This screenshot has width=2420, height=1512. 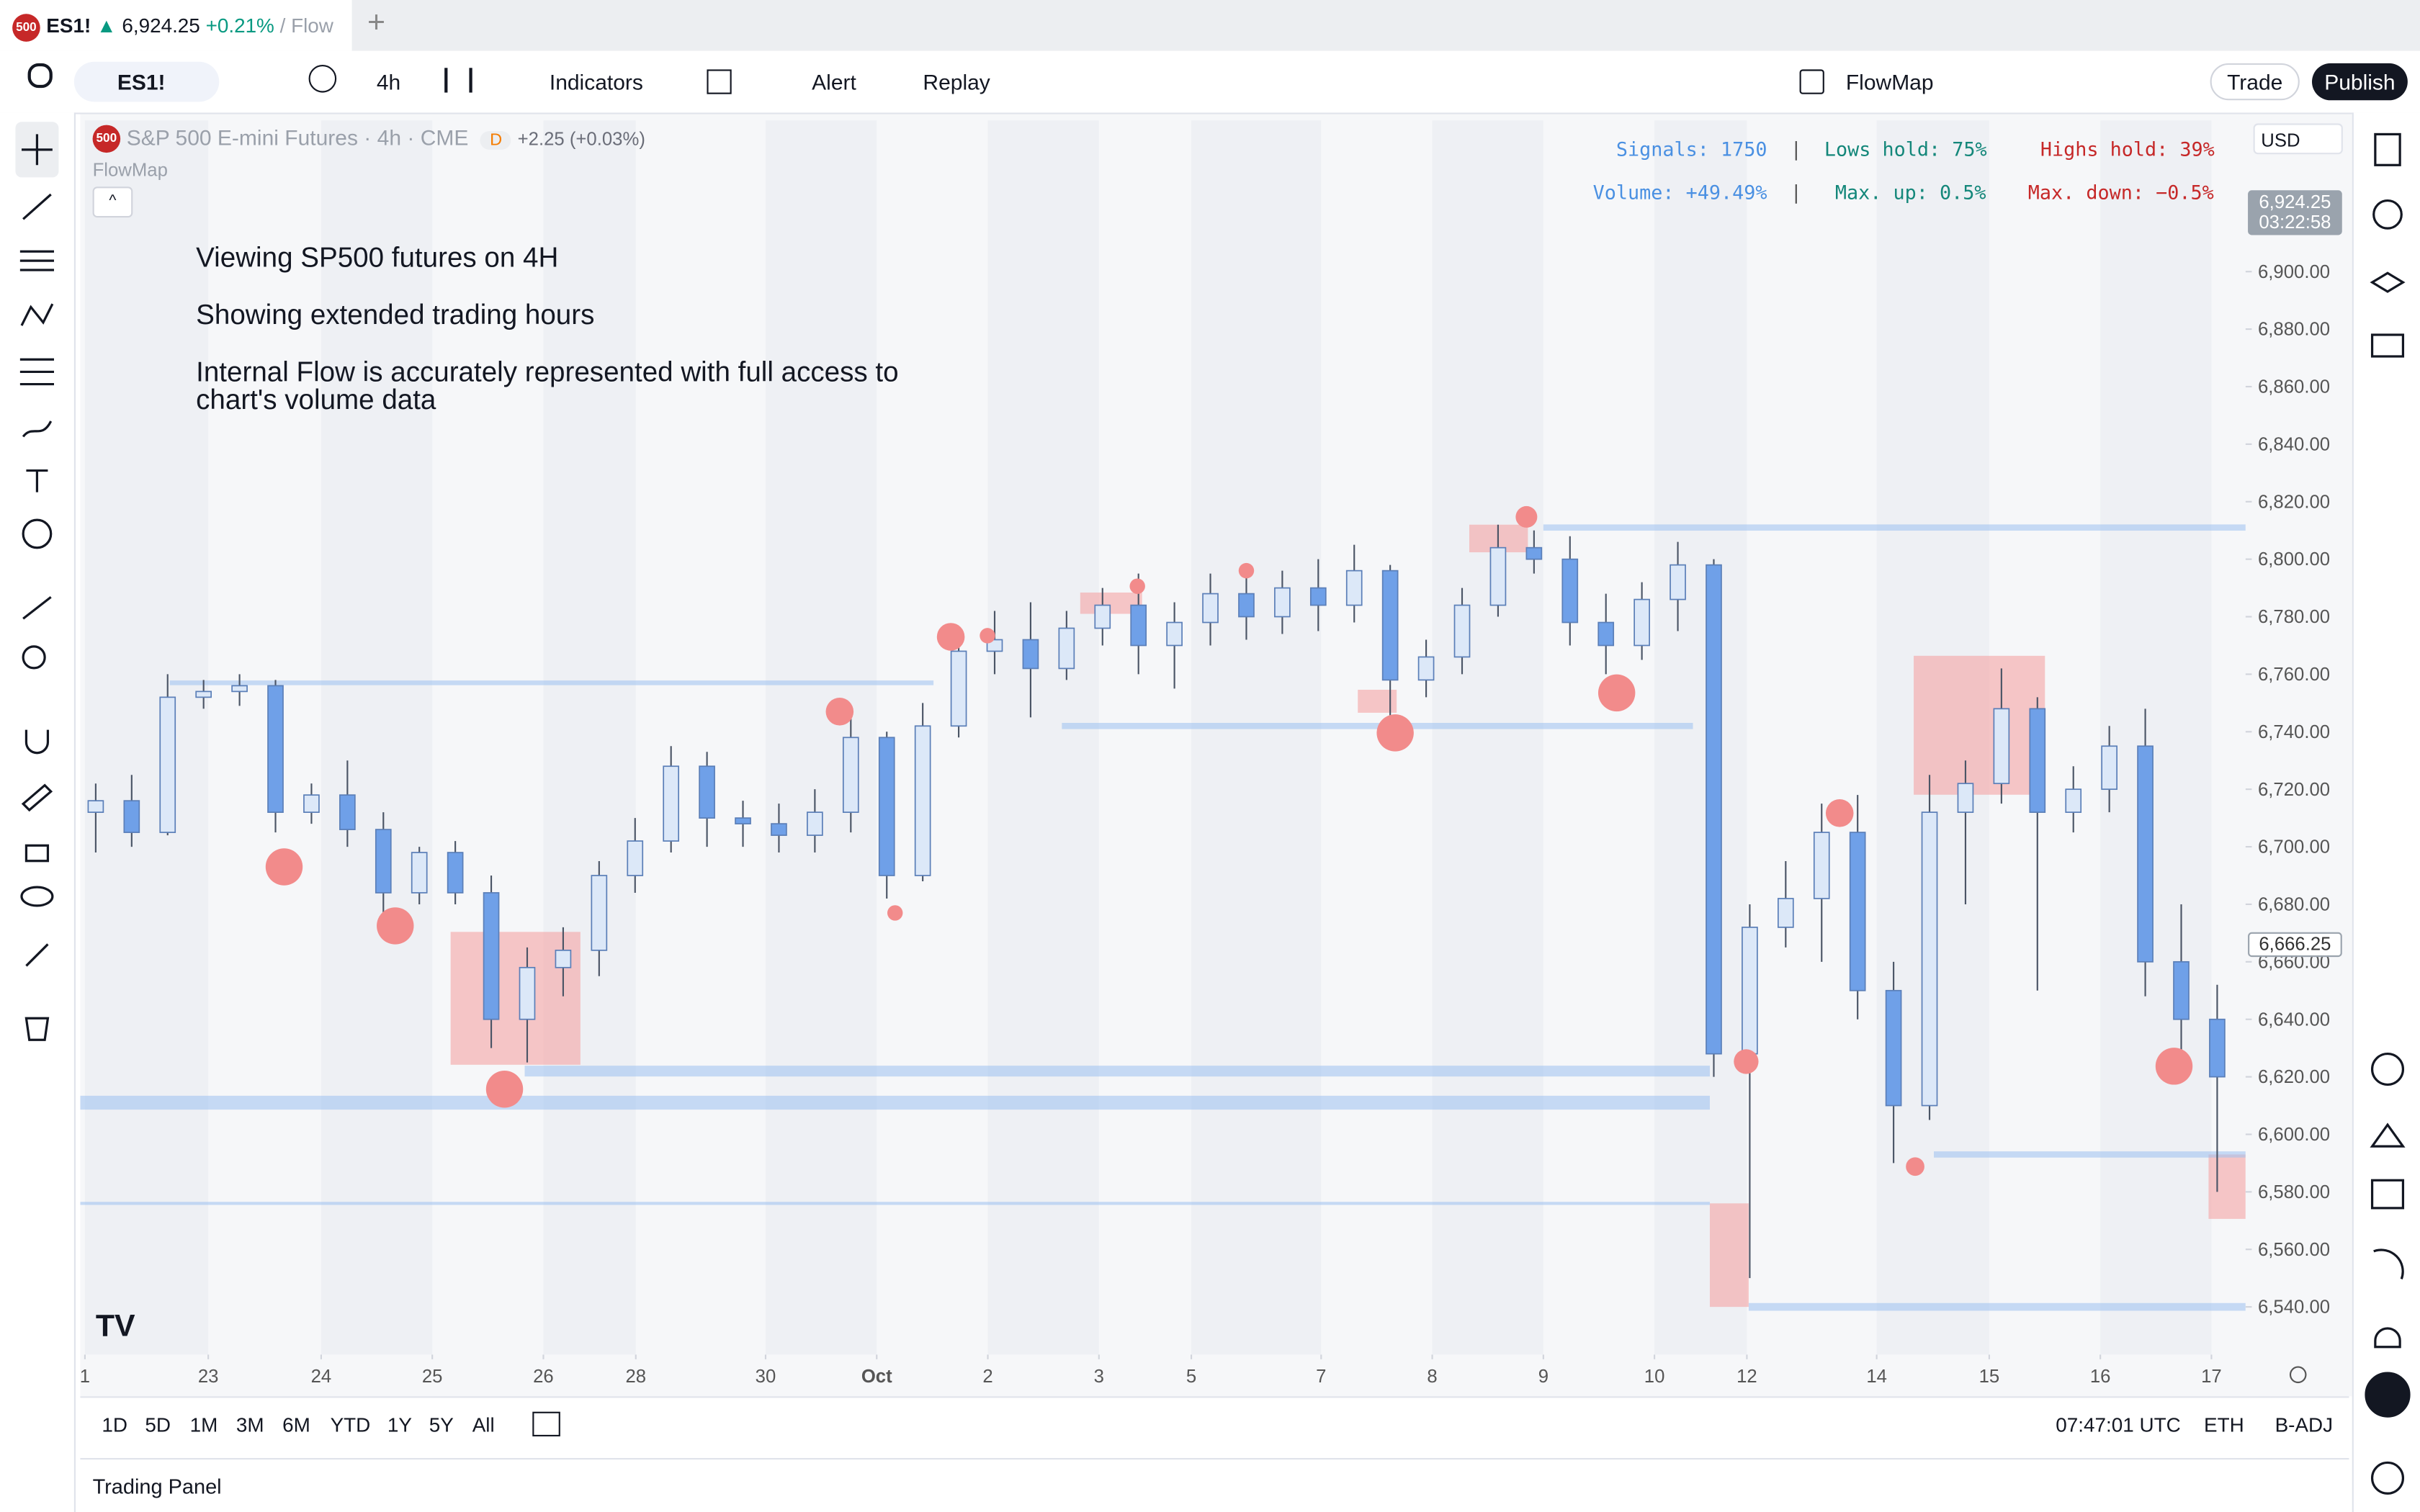 I want to click on notifications-icon, so click(x=2387, y=1338).